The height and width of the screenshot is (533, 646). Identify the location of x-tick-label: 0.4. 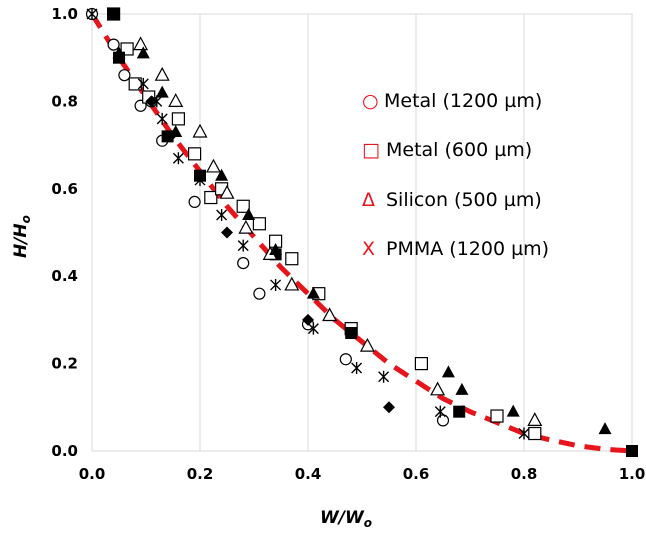
(308, 474).